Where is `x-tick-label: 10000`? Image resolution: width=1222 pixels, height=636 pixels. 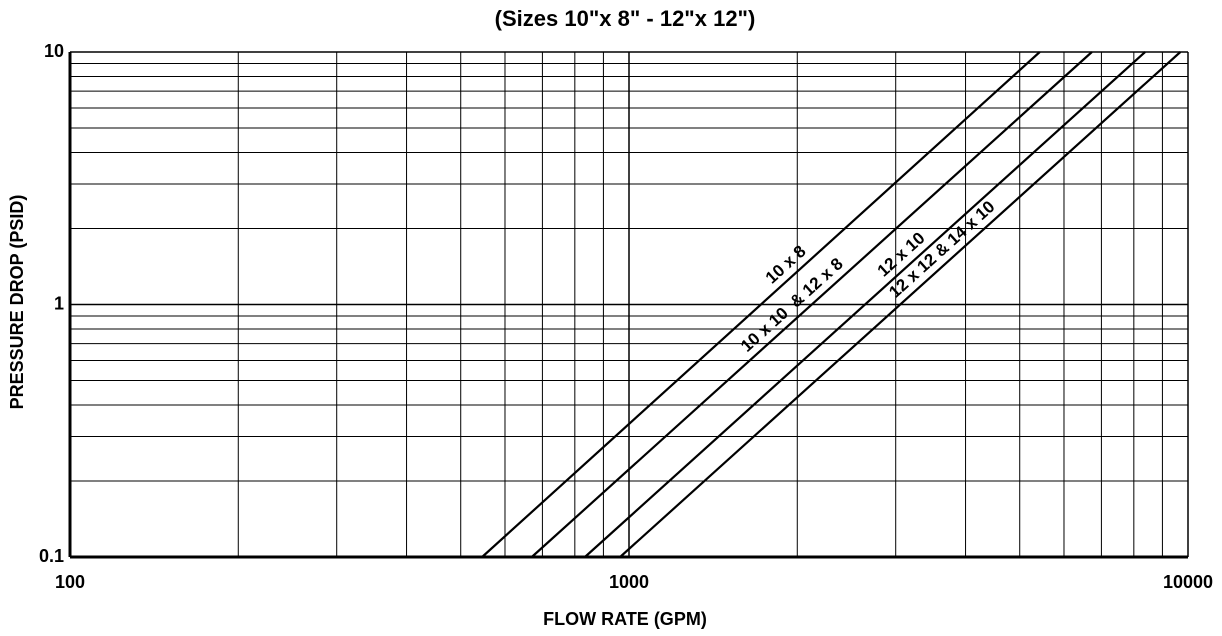
x-tick-label: 10000 is located at coordinates (1188, 582).